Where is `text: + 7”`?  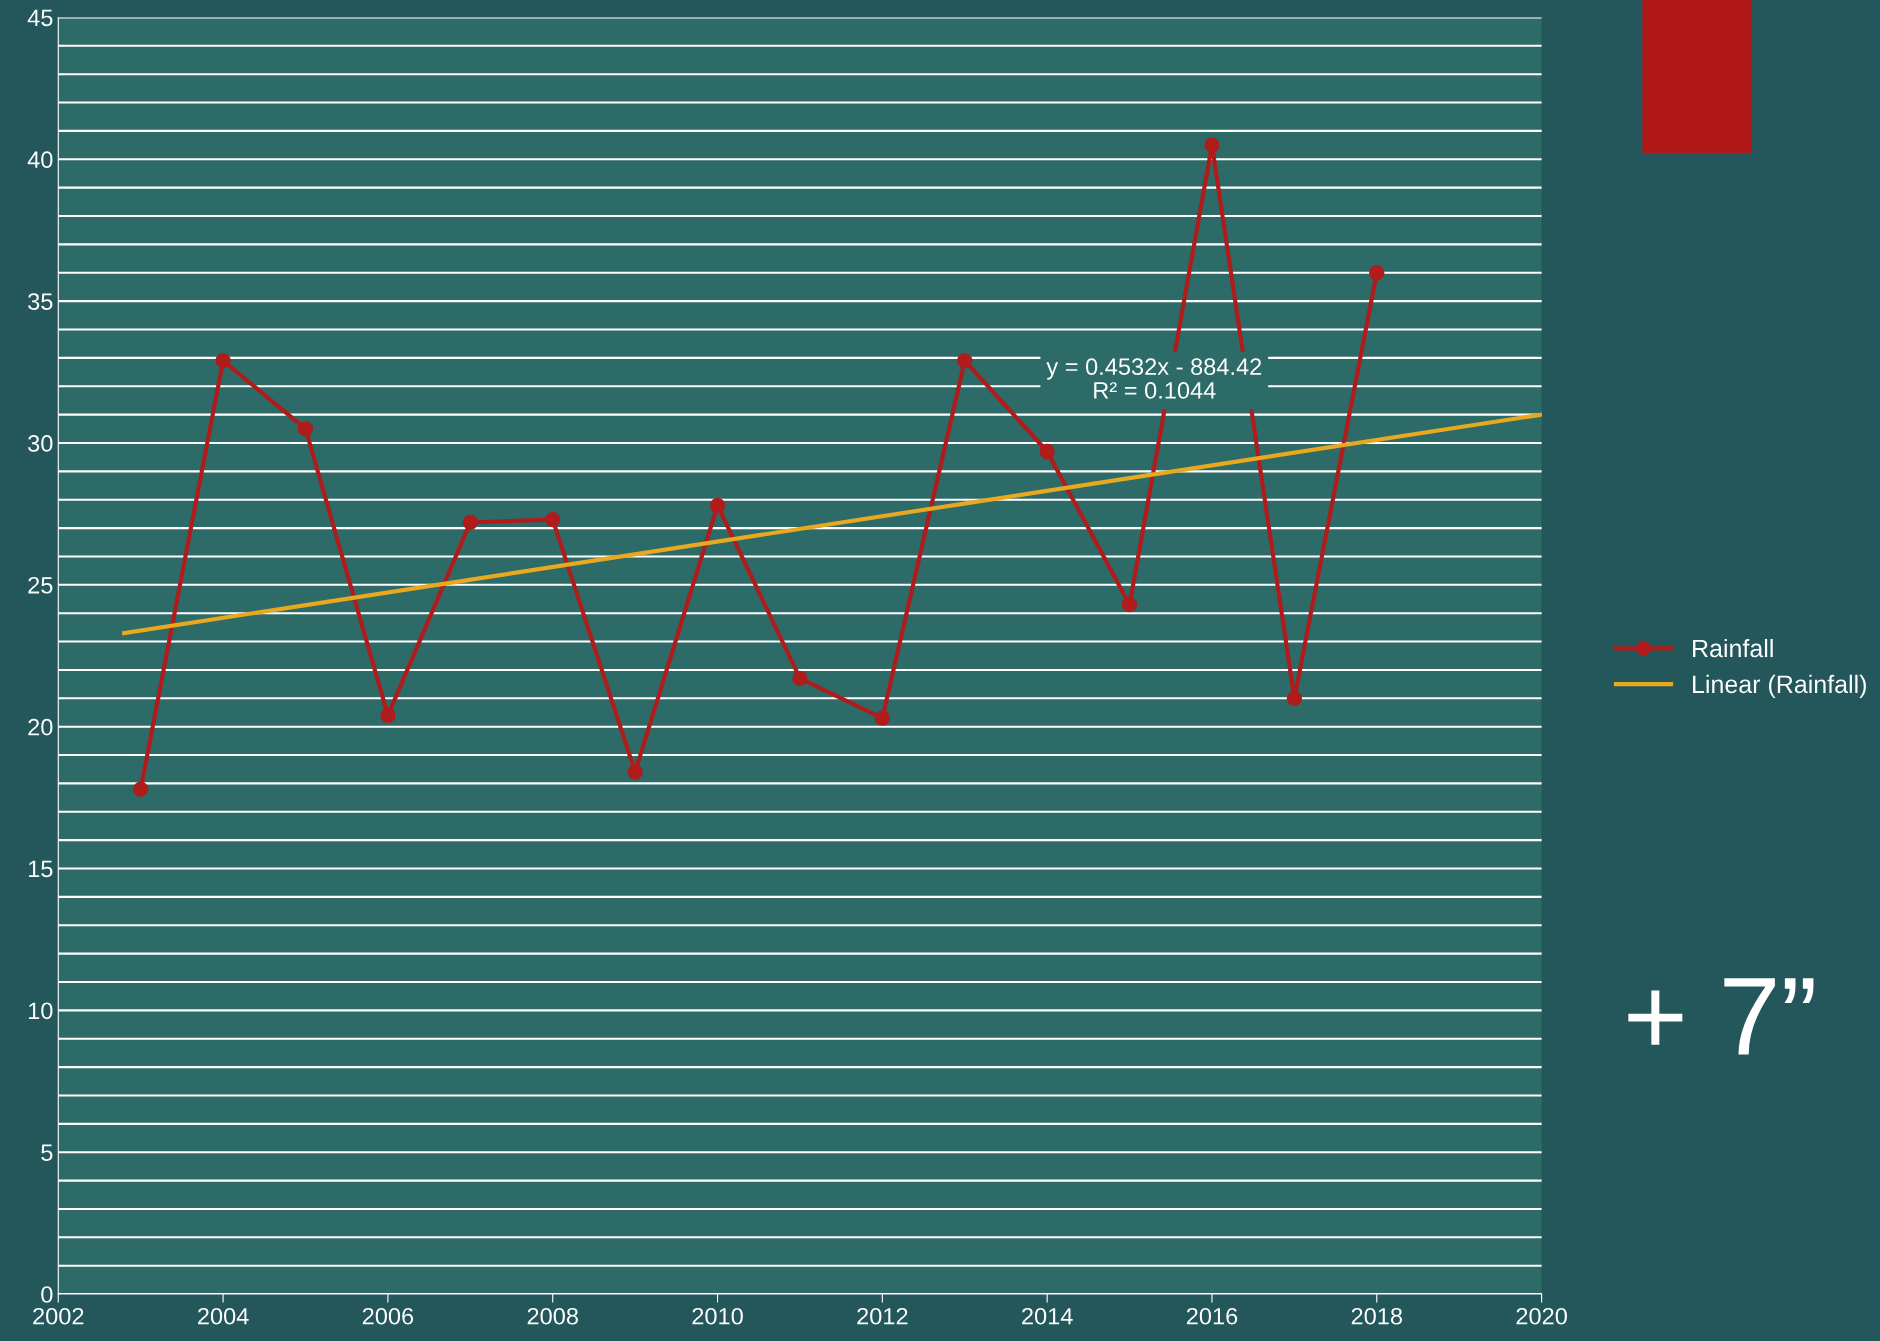 text: + 7” is located at coordinates (1721, 1016).